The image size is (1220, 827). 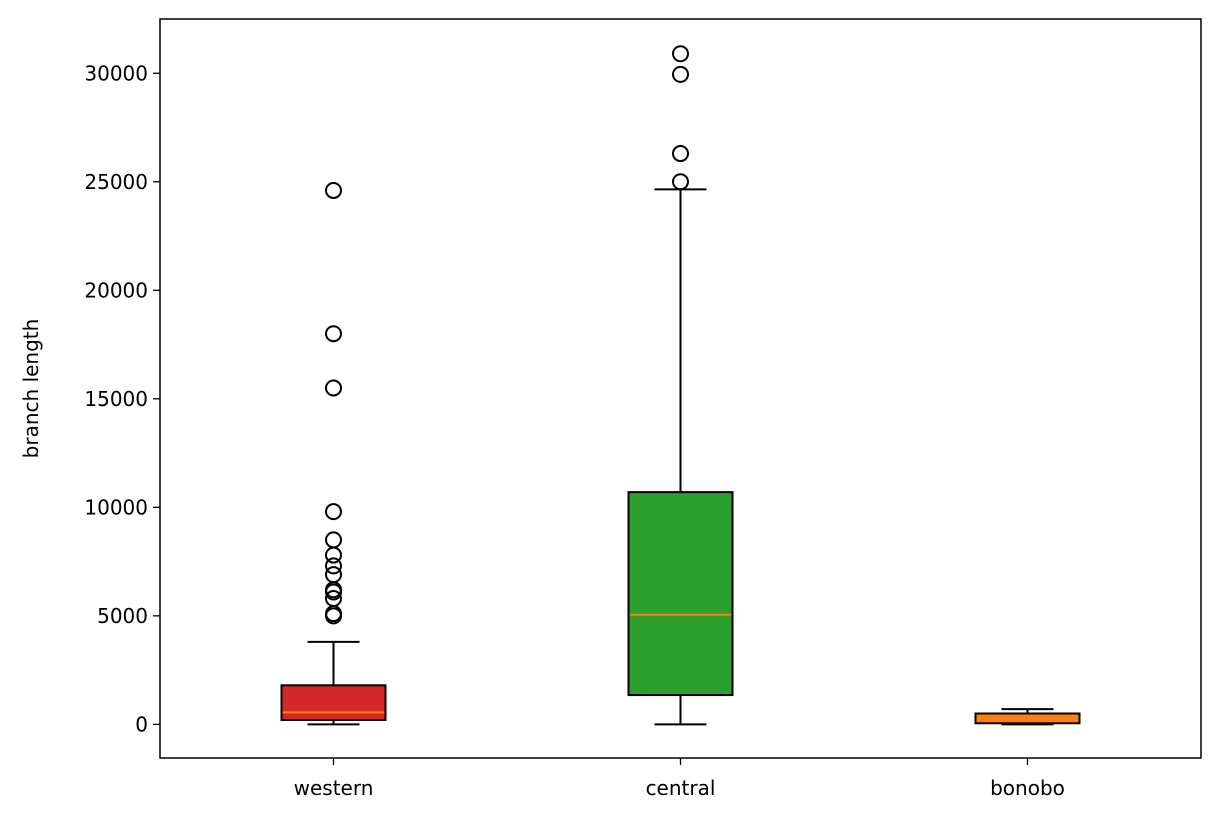 I want to click on box-group-bonobo, so click(x=1027, y=717).